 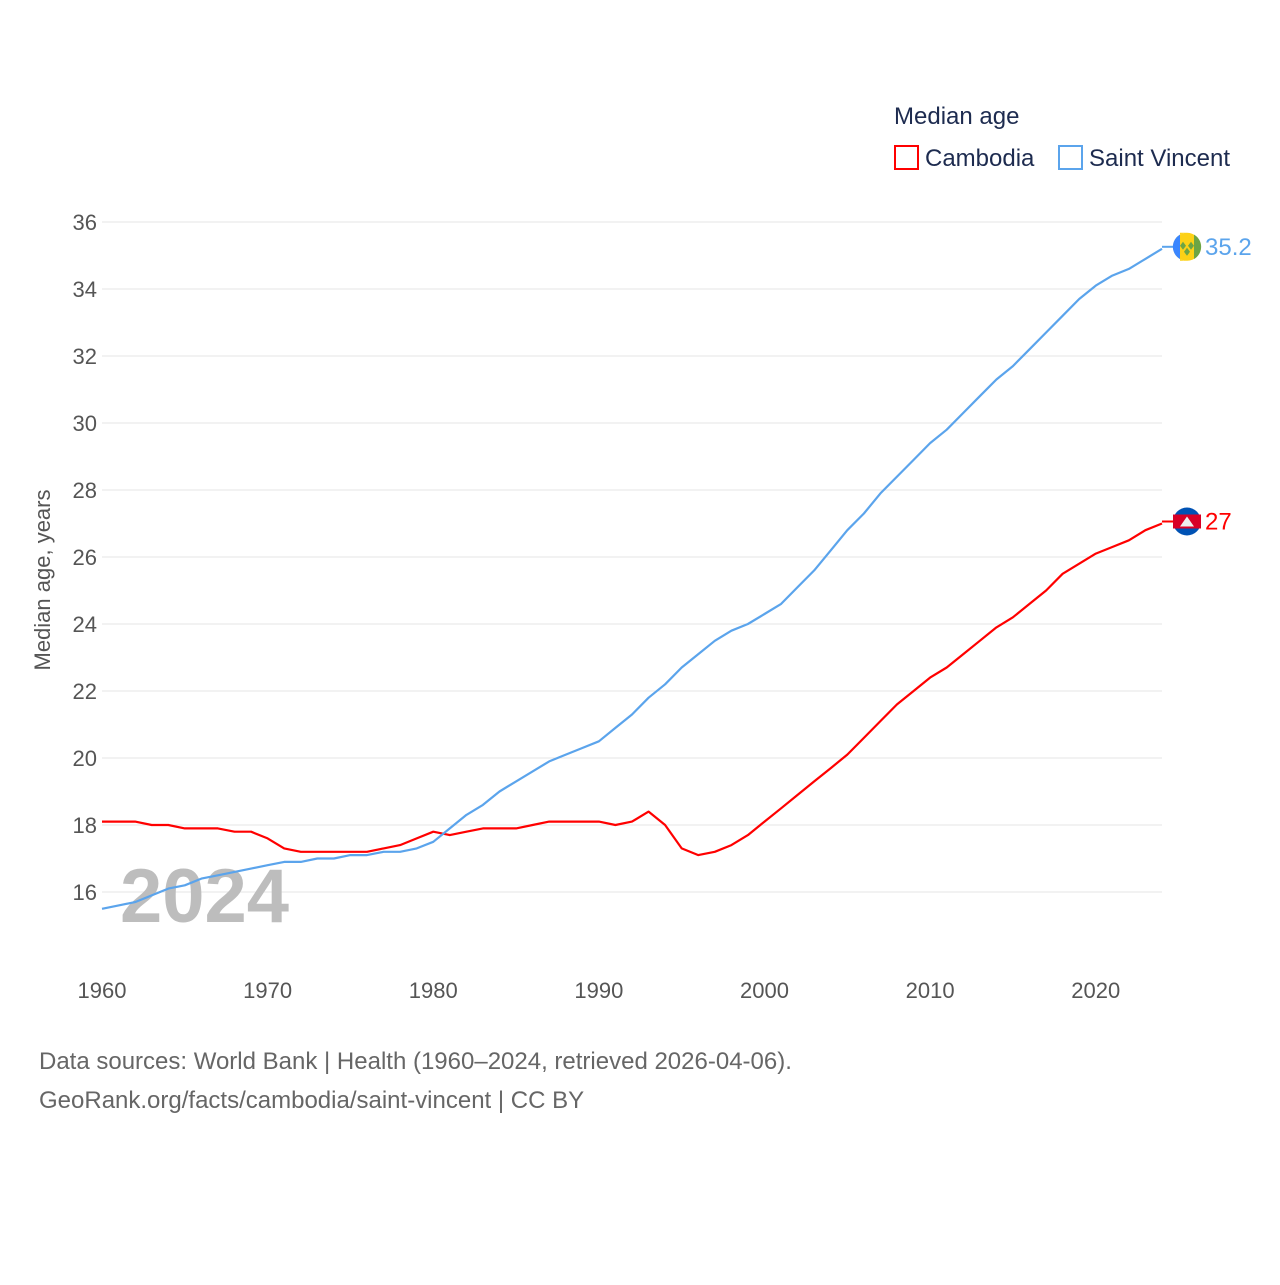 What do you see at coordinates (85, 289) in the screenshot?
I see `y-tick-label: 34` at bounding box center [85, 289].